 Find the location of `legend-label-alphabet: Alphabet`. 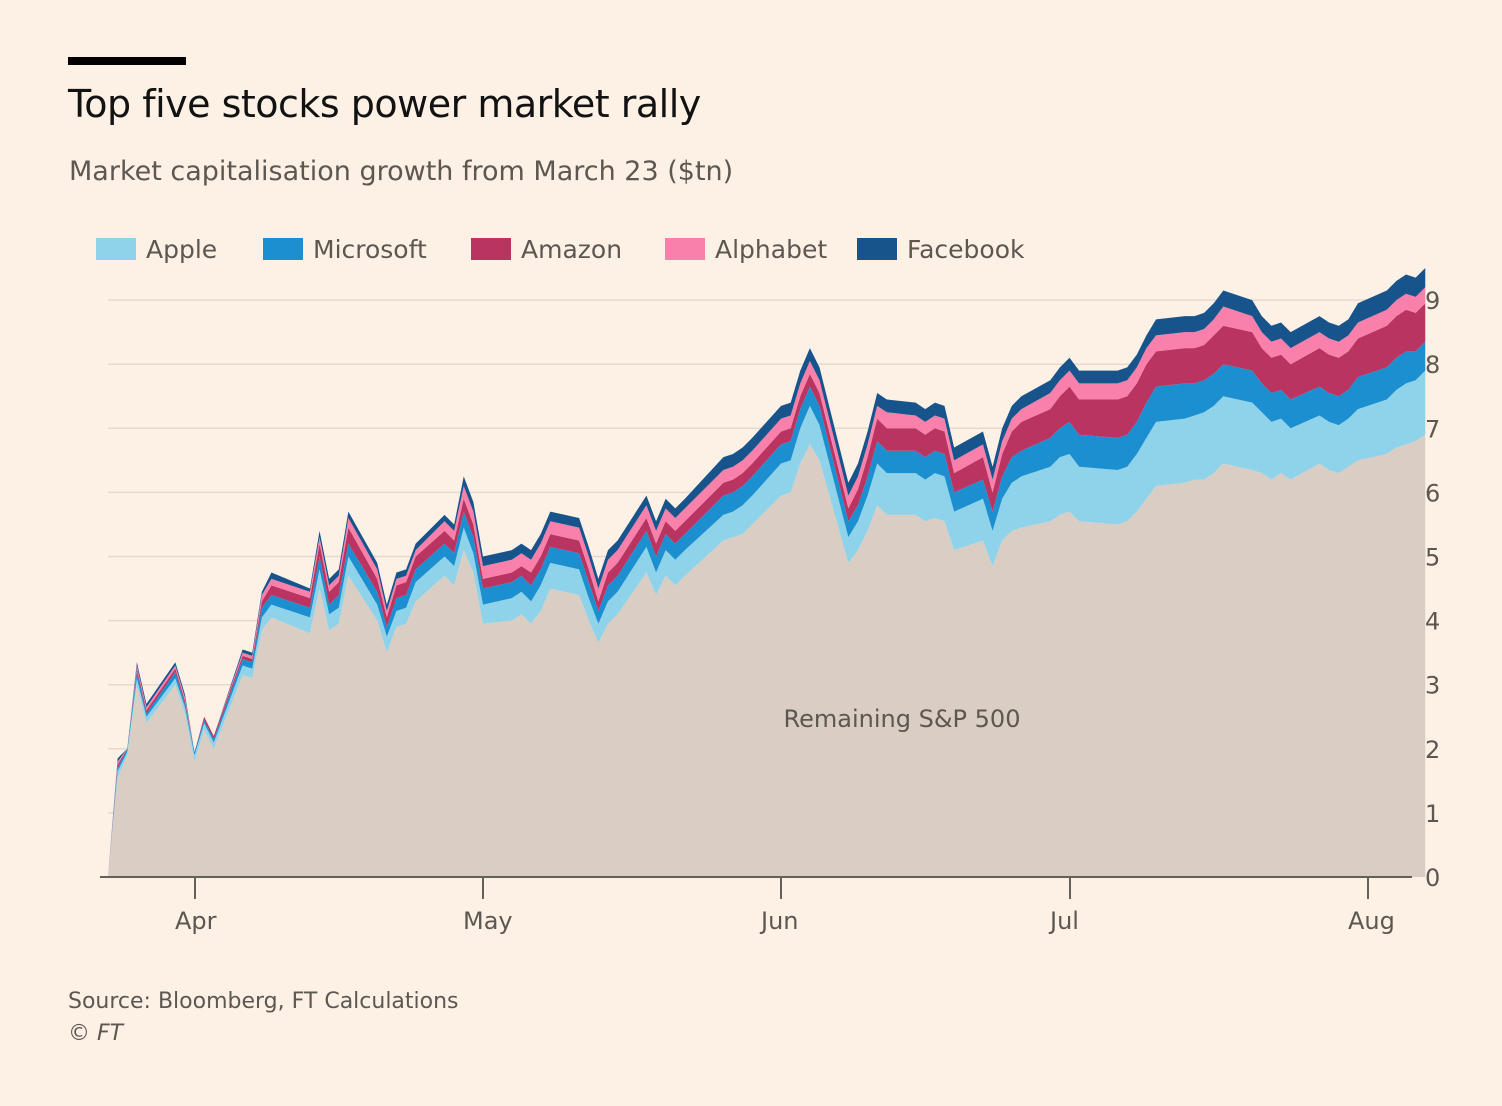

legend-label-alphabet: Alphabet is located at coordinates (771, 249).